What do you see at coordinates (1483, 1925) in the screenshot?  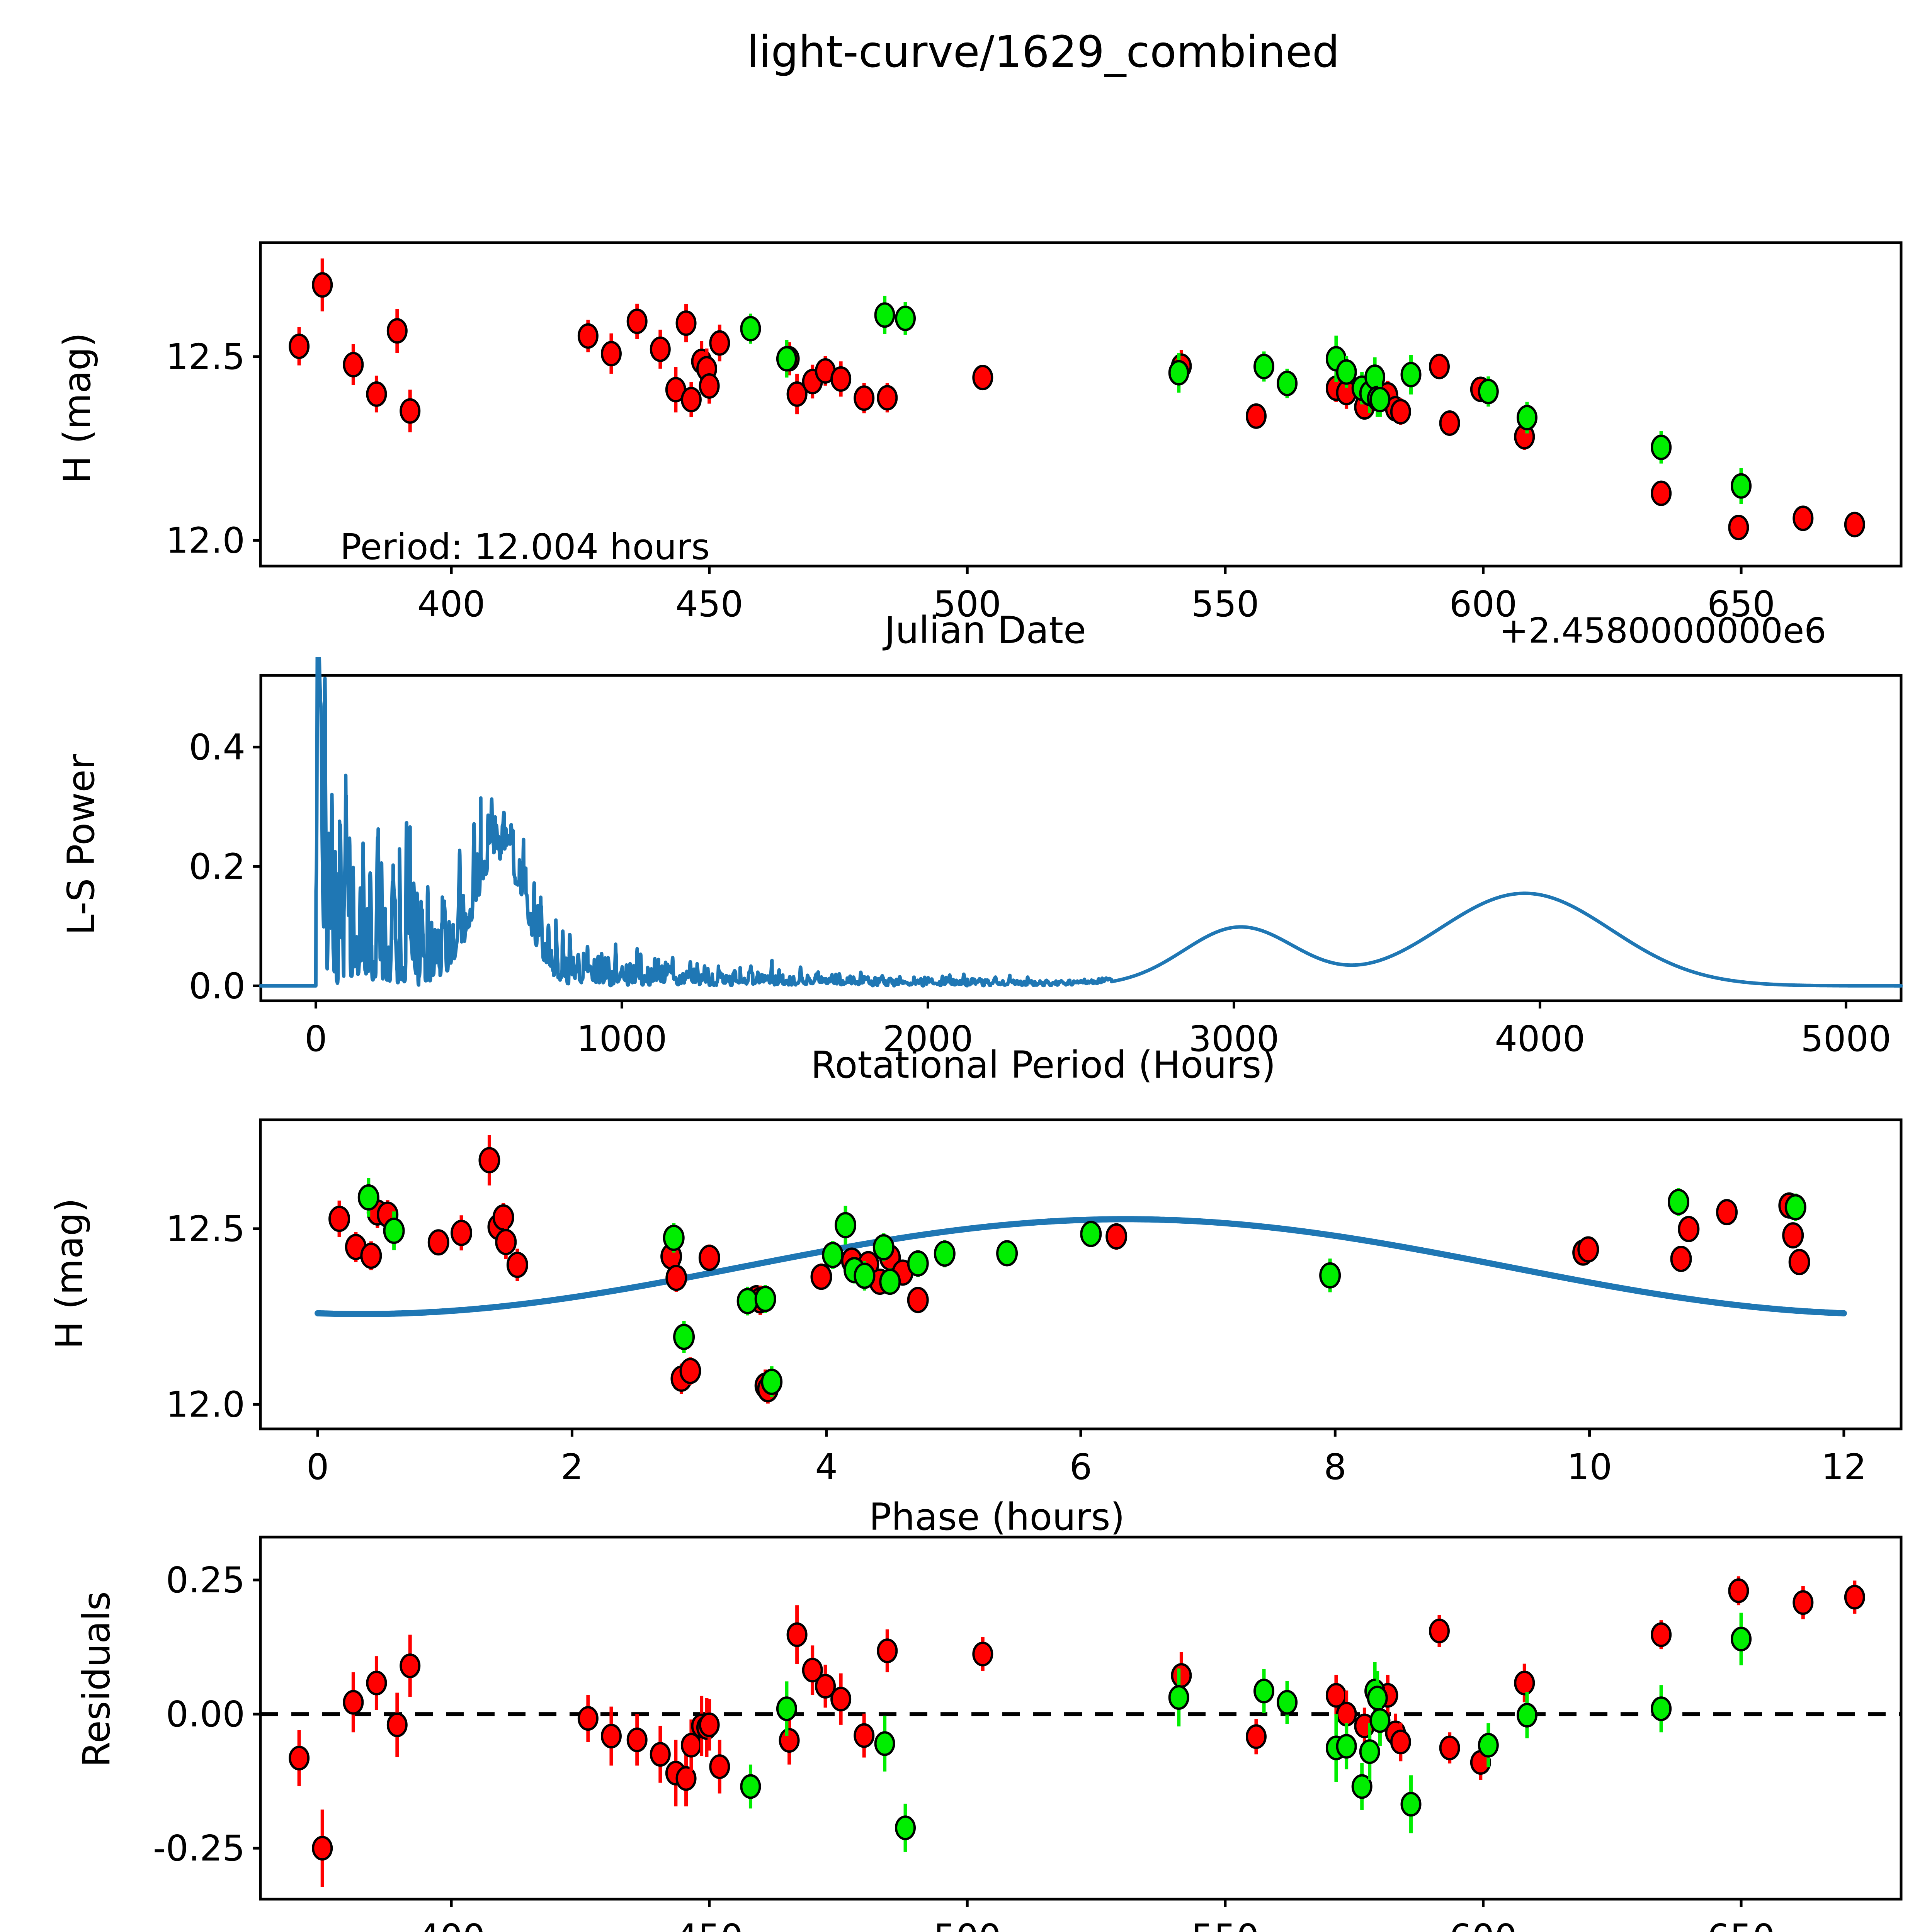 I see `x-tick-label: 600` at bounding box center [1483, 1925].